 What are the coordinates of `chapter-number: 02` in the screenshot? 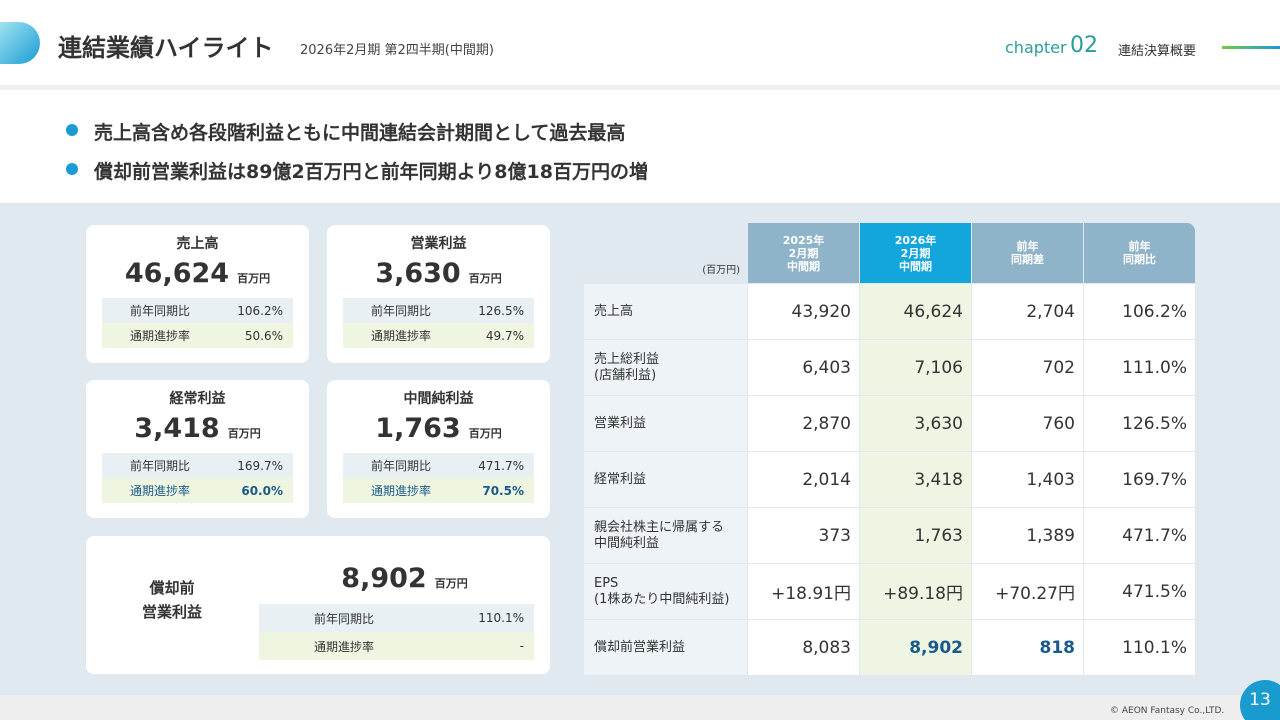 It's located at (1084, 45).